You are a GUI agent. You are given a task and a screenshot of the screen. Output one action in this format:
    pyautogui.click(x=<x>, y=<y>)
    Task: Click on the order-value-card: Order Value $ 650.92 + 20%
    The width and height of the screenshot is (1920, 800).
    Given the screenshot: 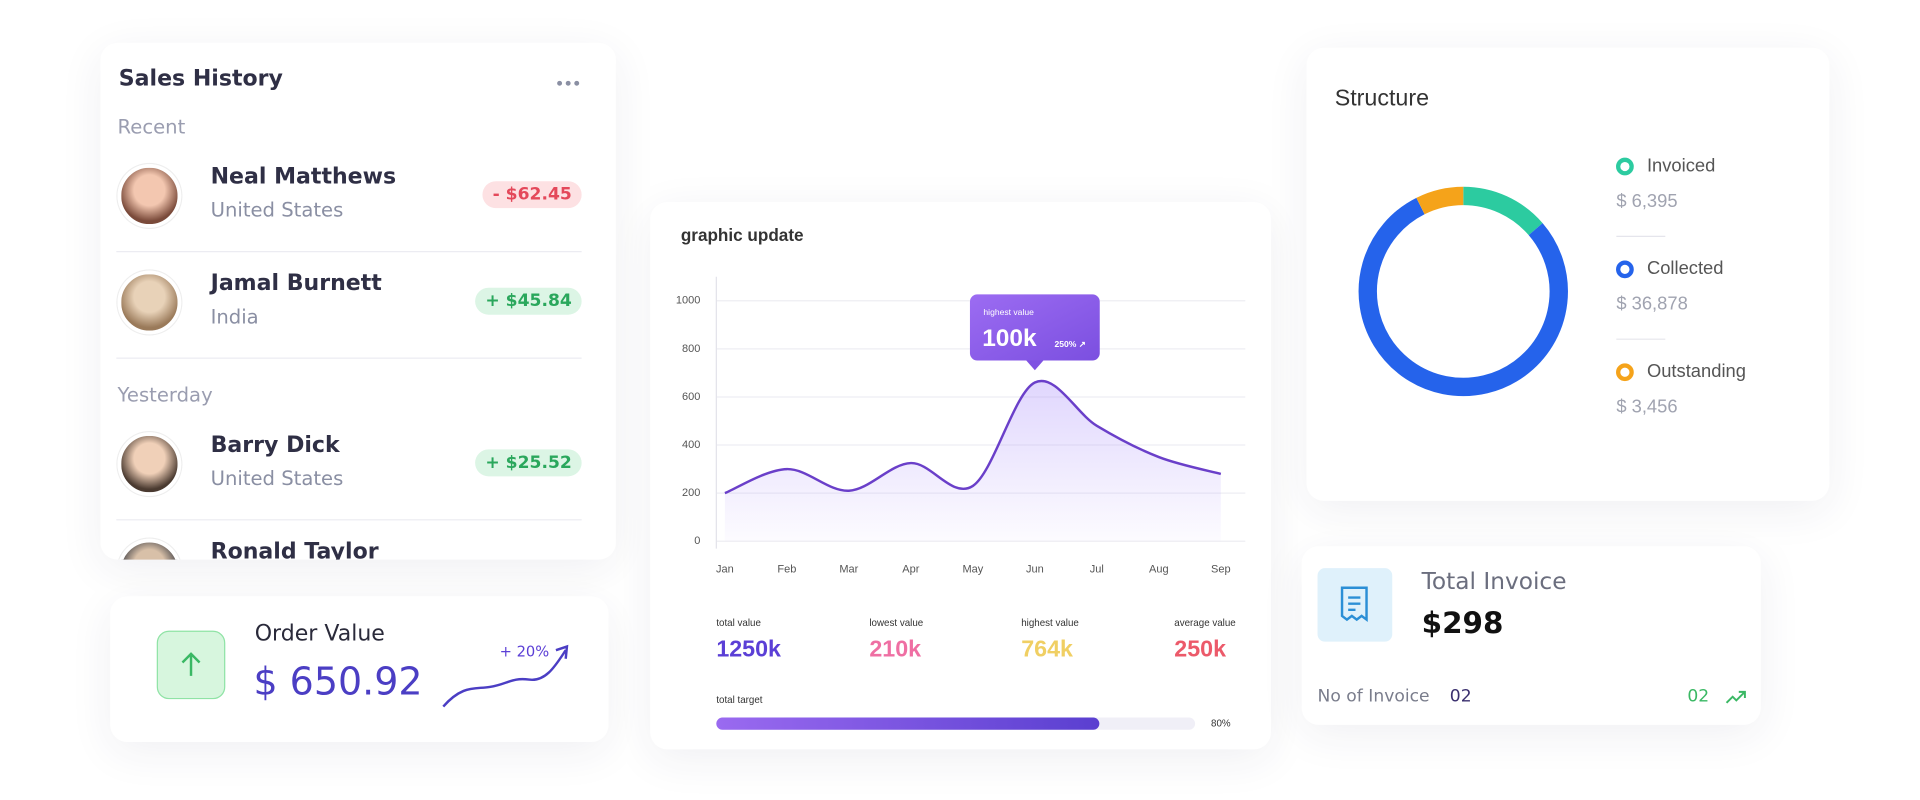 What is the action you would take?
    pyautogui.click(x=359, y=669)
    